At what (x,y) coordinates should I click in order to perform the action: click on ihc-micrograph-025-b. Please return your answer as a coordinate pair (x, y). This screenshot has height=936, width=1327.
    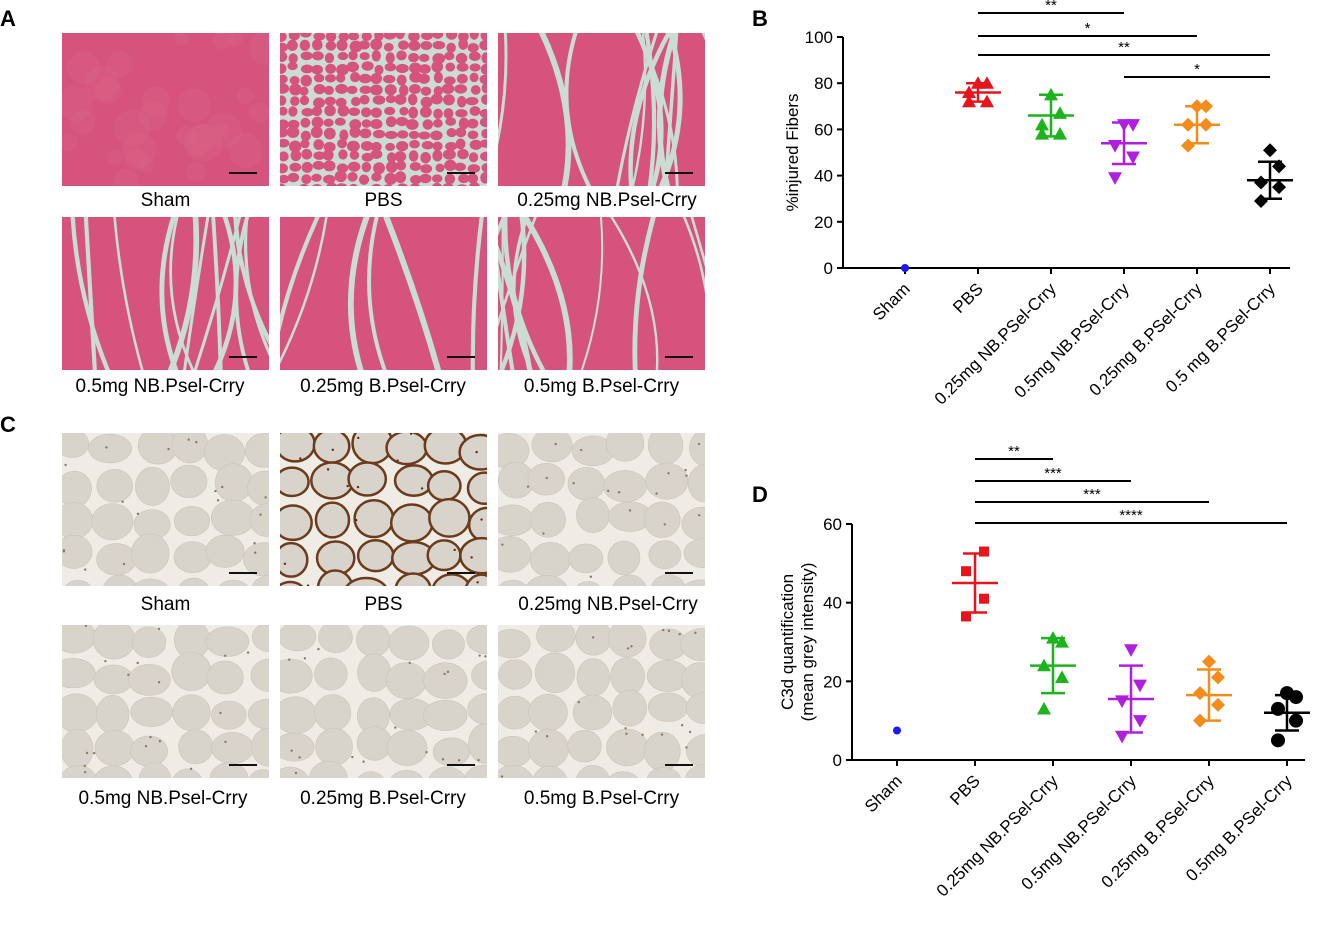
    Looking at the image, I should click on (383, 701).